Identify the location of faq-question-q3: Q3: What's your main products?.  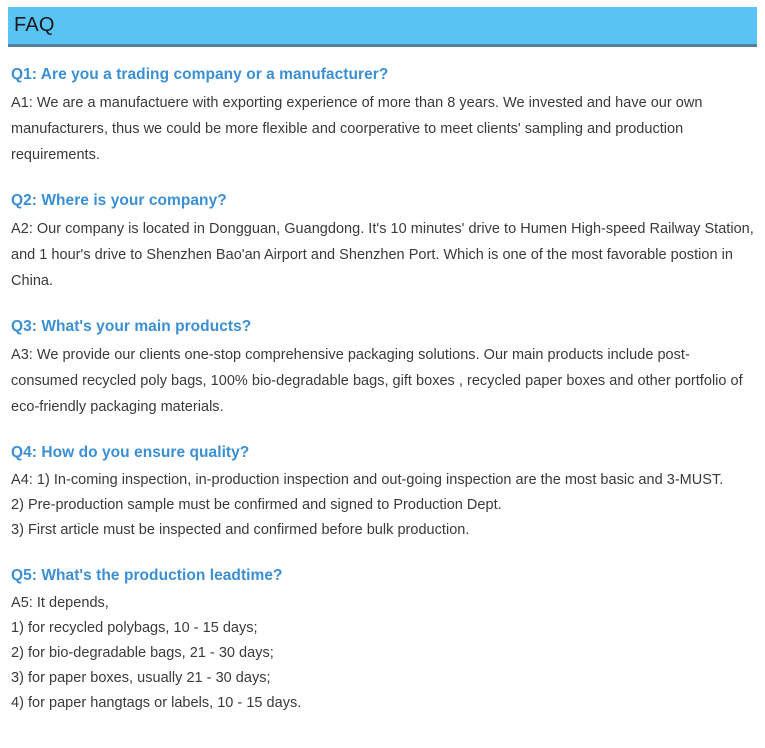
(131, 326).